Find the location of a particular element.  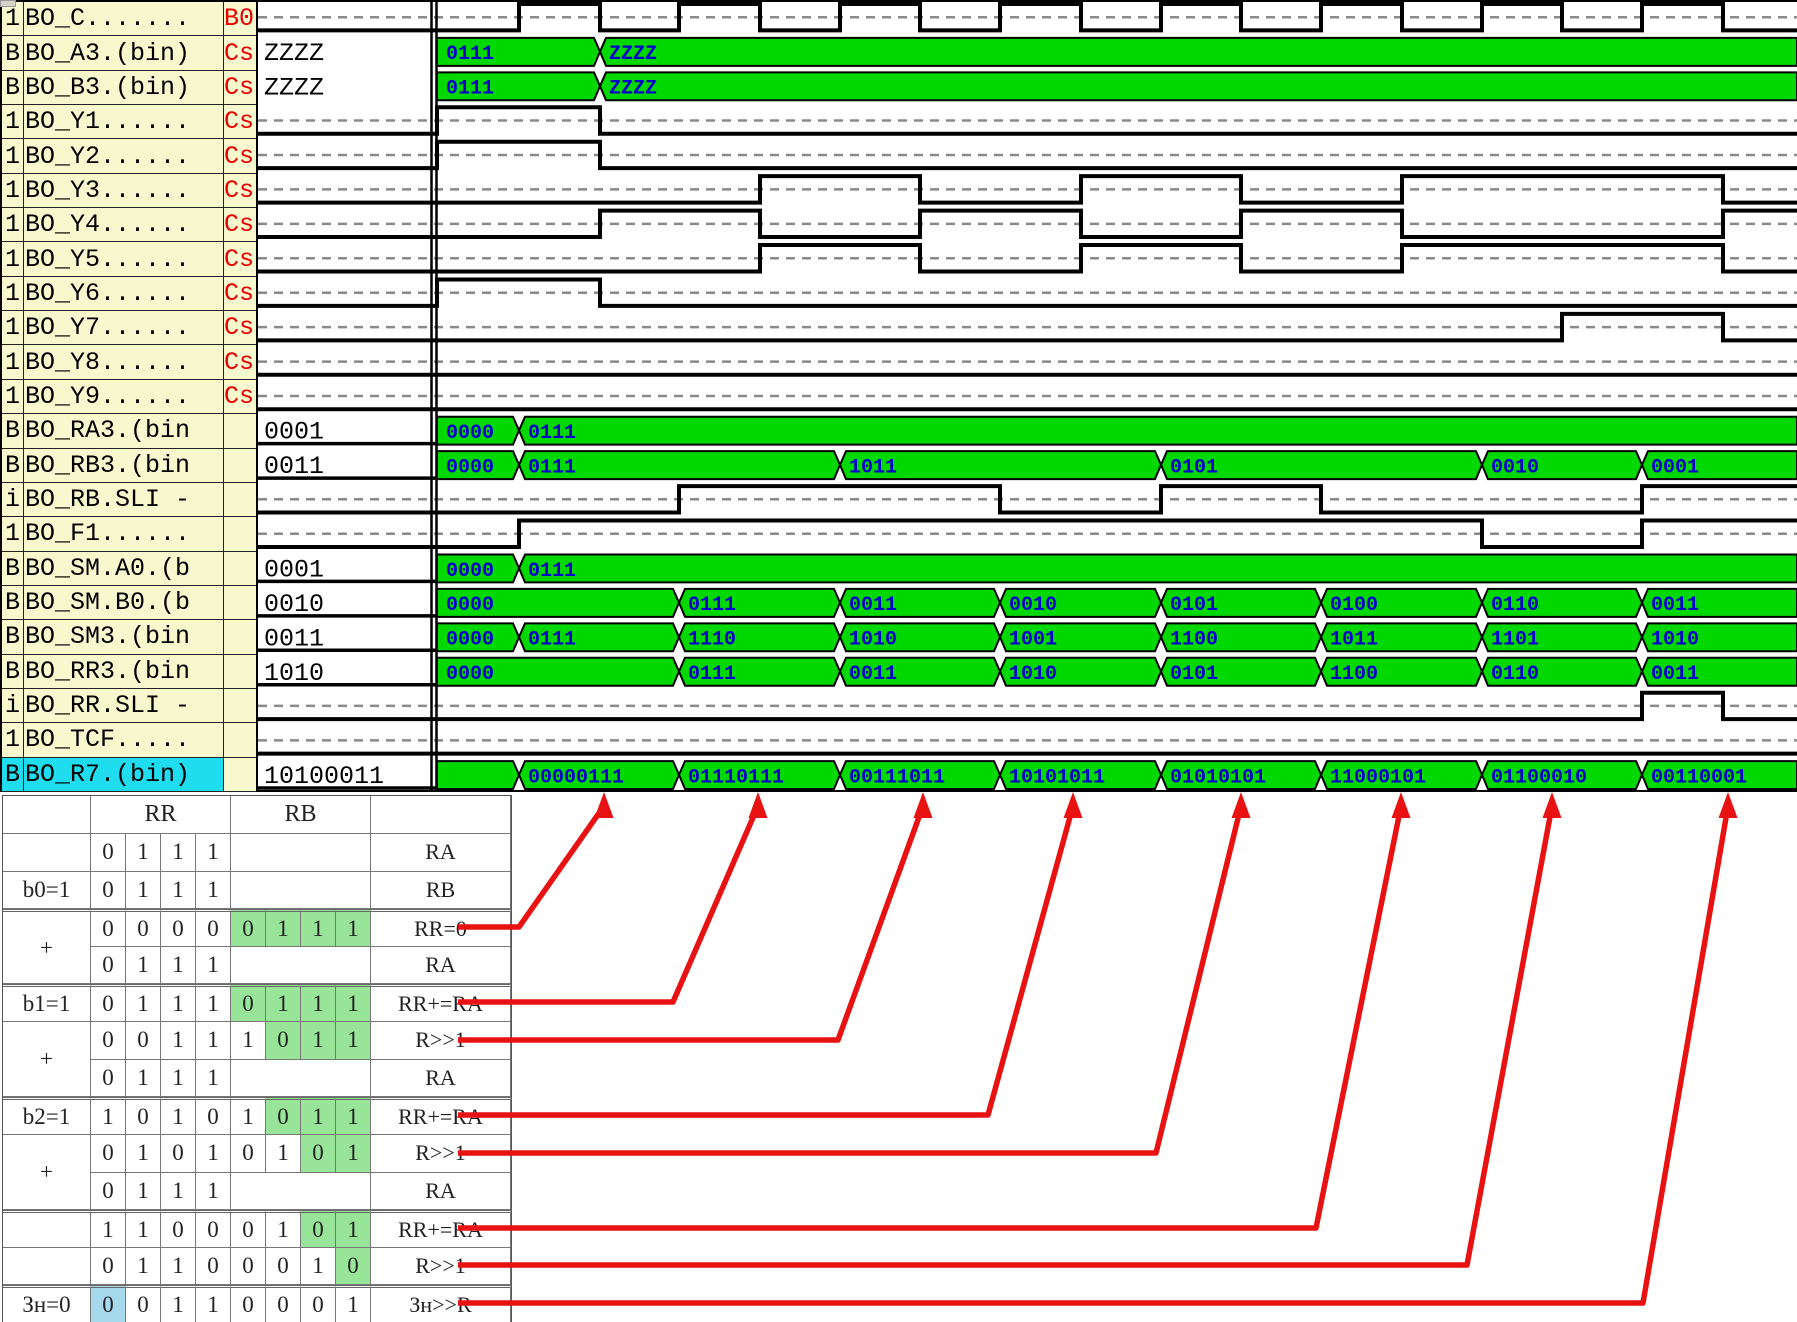

signal-row: B BO_RR3.(bin is located at coordinates (129, 671).